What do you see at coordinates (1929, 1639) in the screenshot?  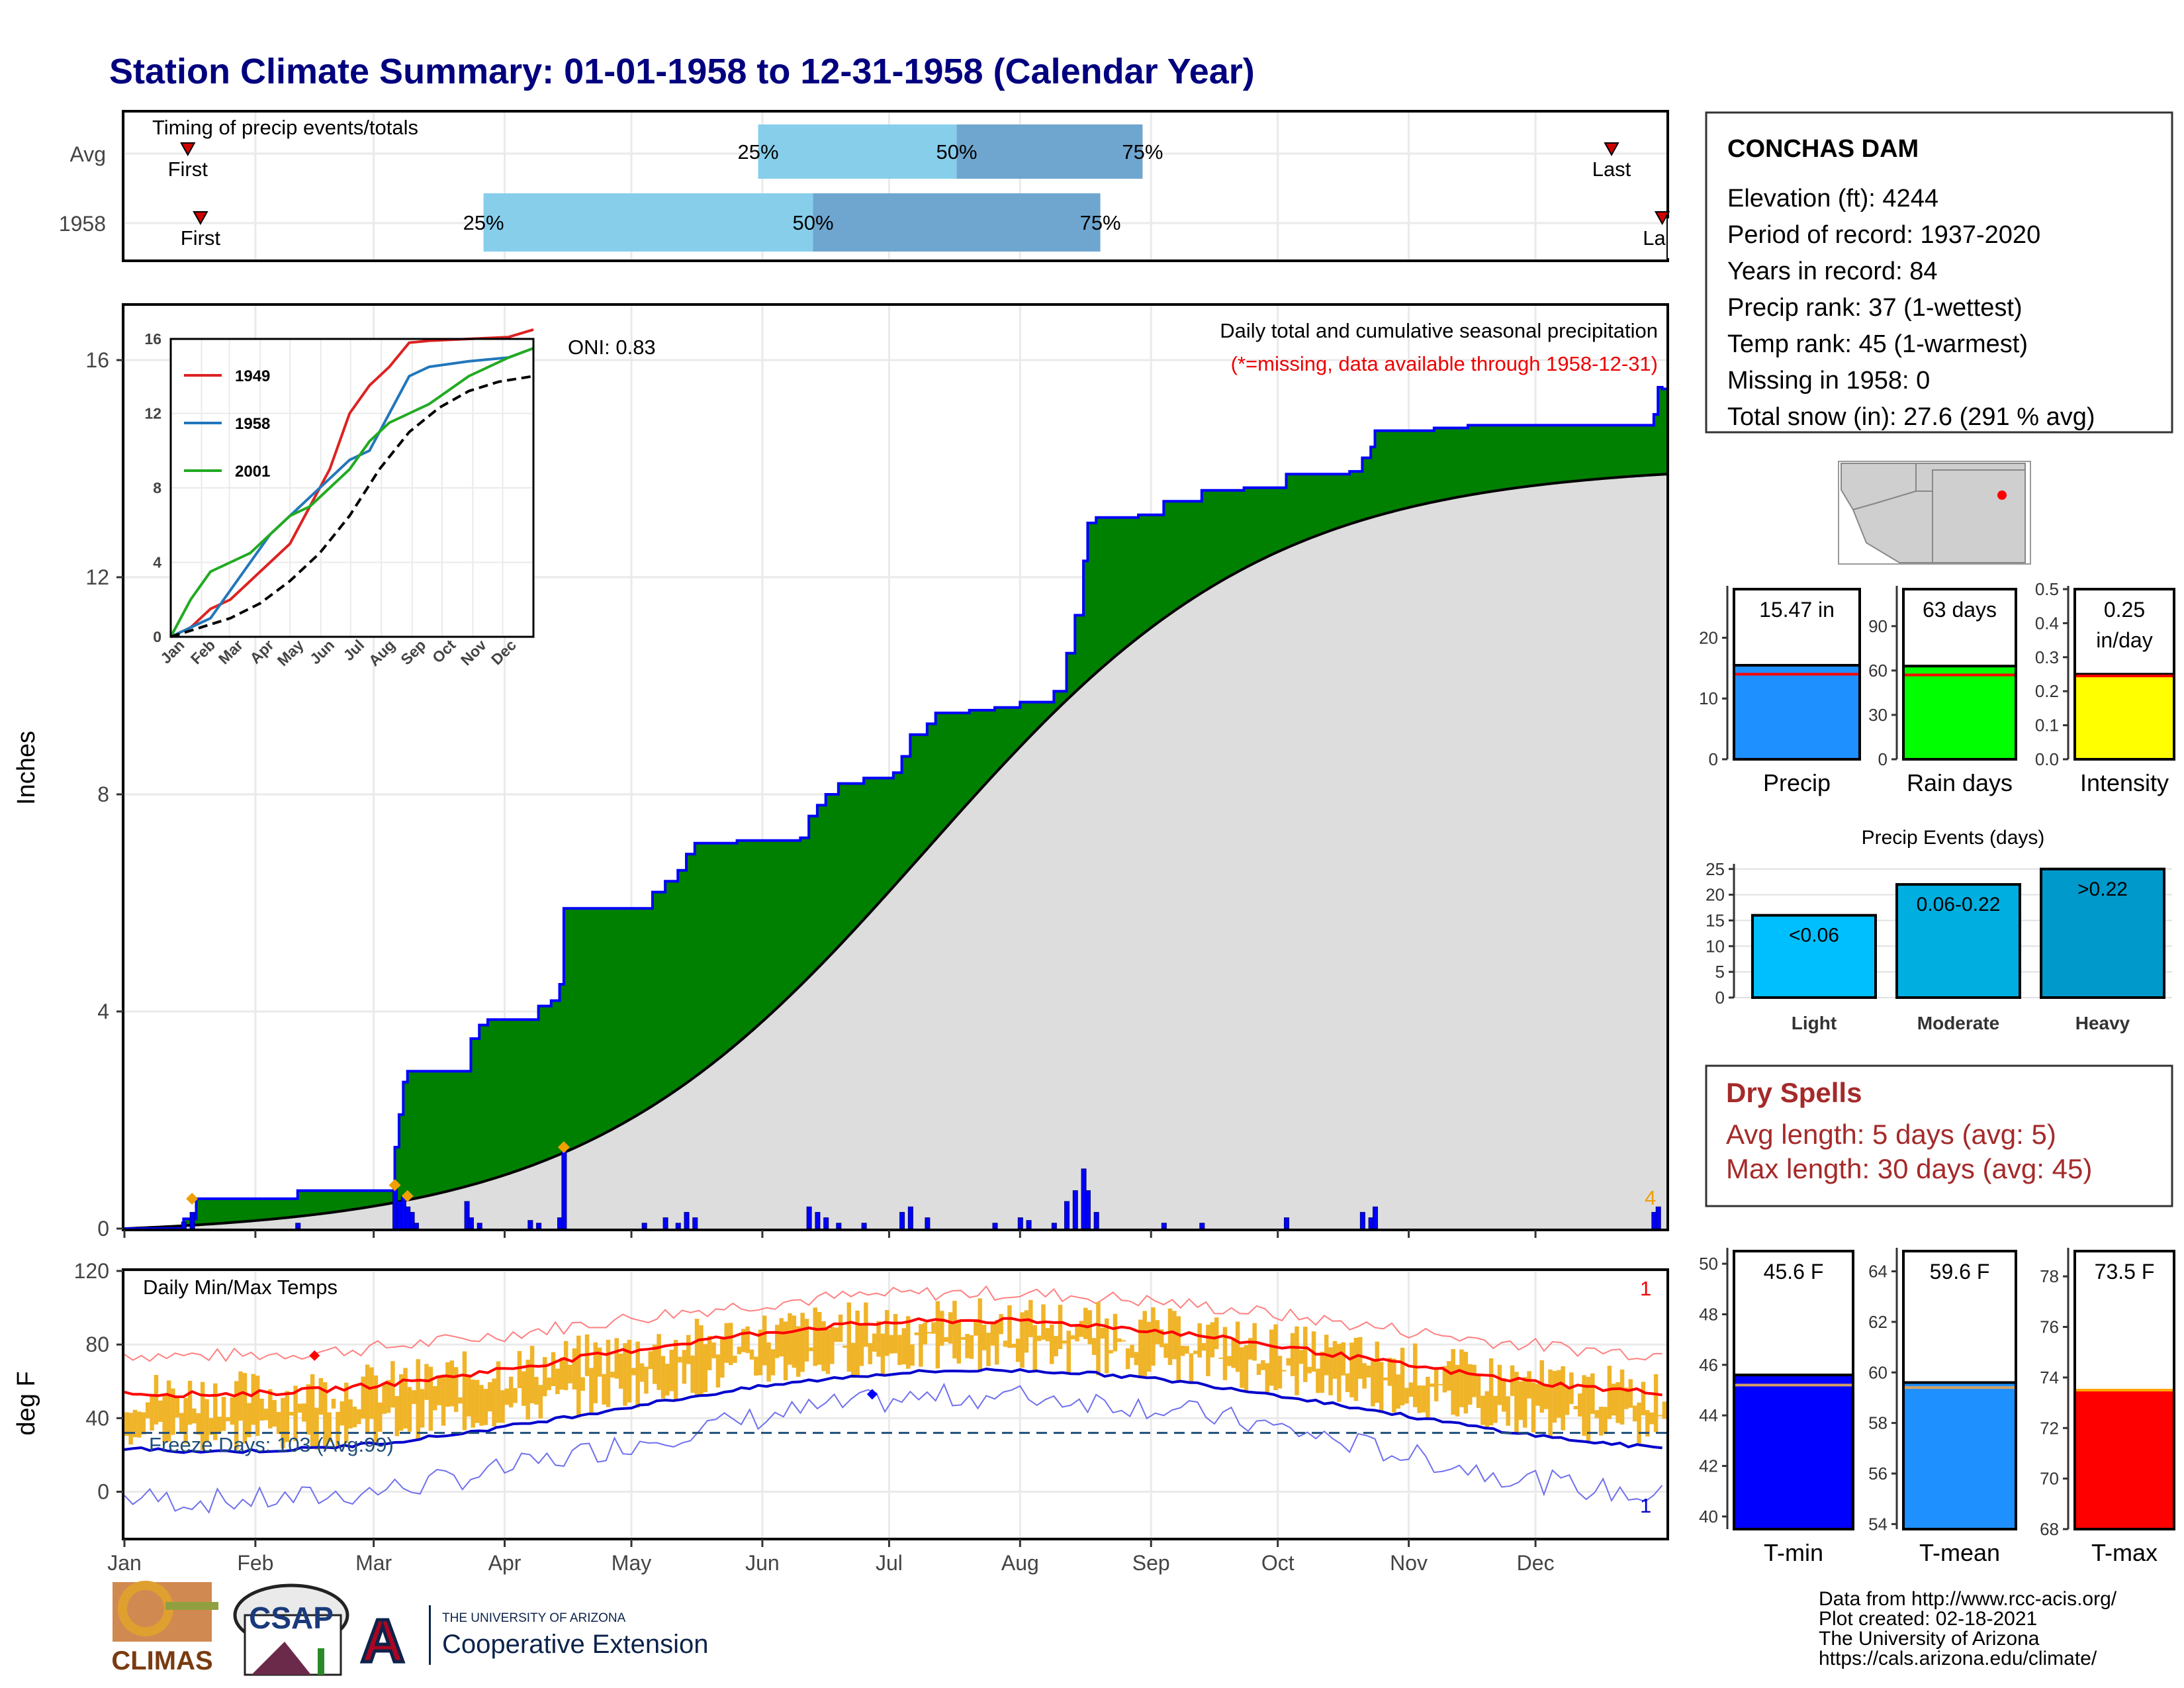 I see `credit-line: The University of Arizona` at bounding box center [1929, 1639].